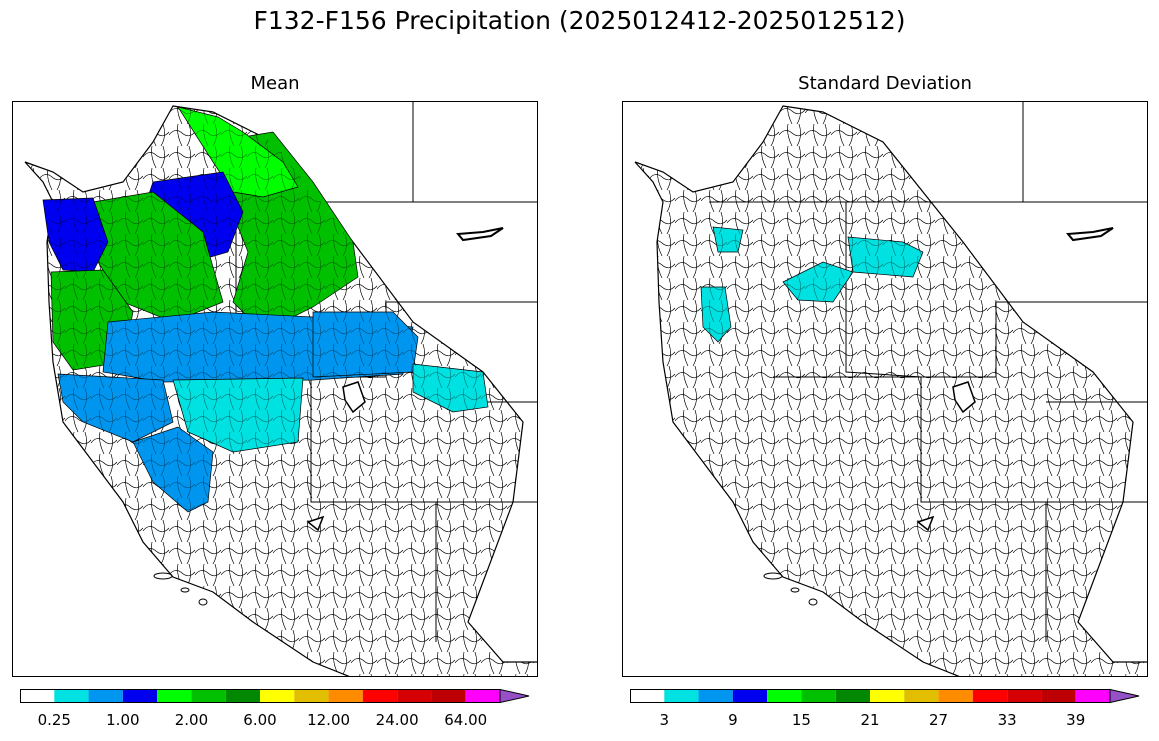  Describe the element at coordinates (885, 83) in the screenshot. I see `sd-panel-title: Standard Deviation` at that location.